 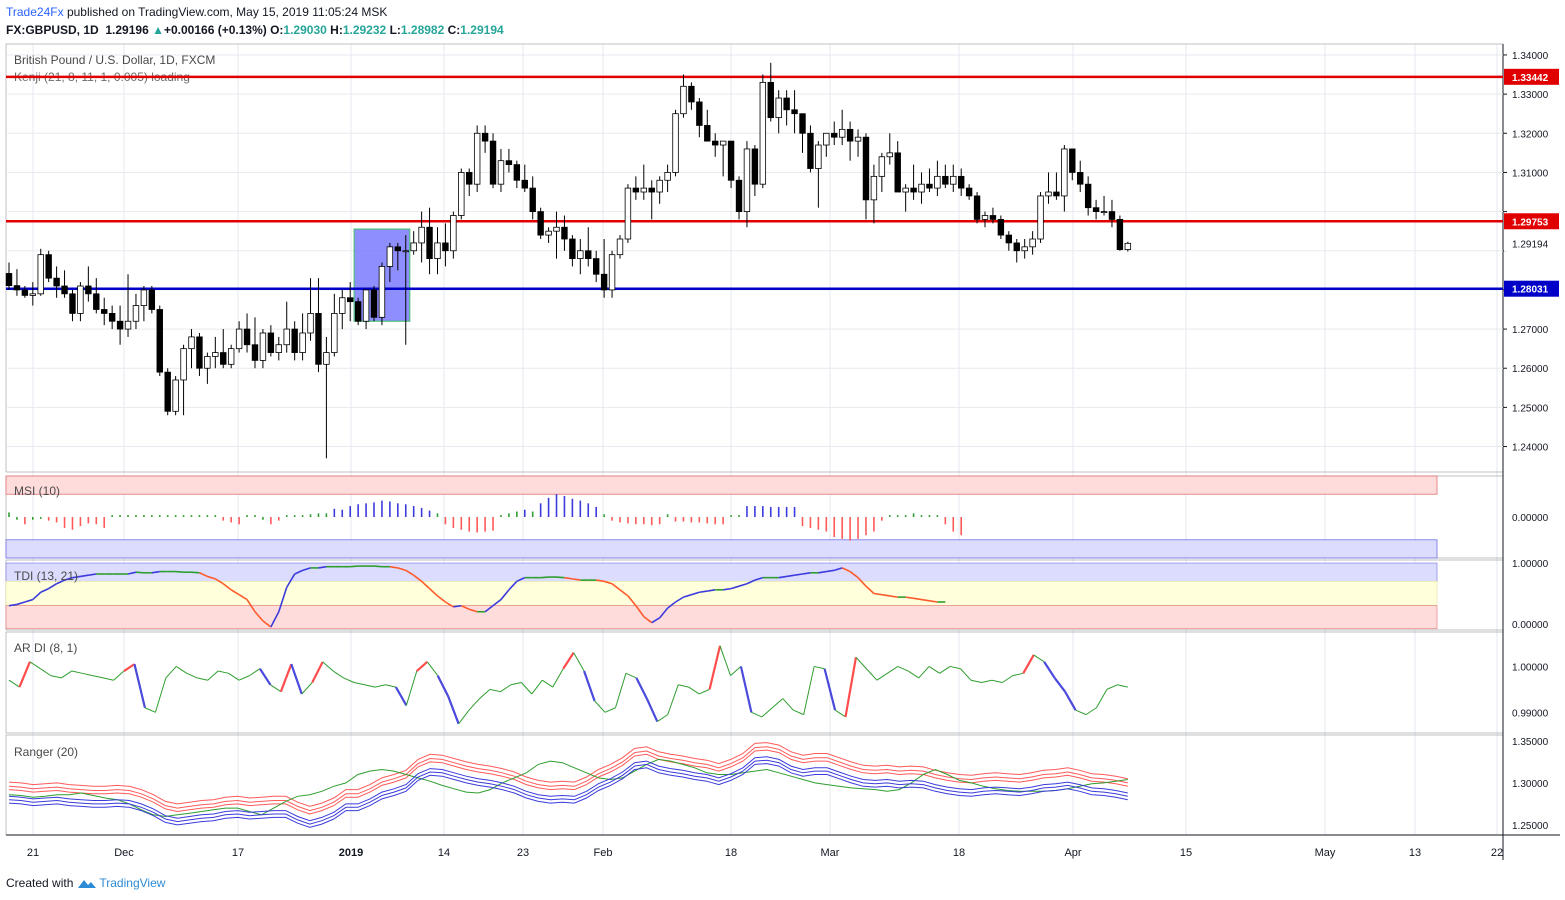 What do you see at coordinates (1531, 243) in the screenshot?
I see `current-price-tag` at bounding box center [1531, 243].